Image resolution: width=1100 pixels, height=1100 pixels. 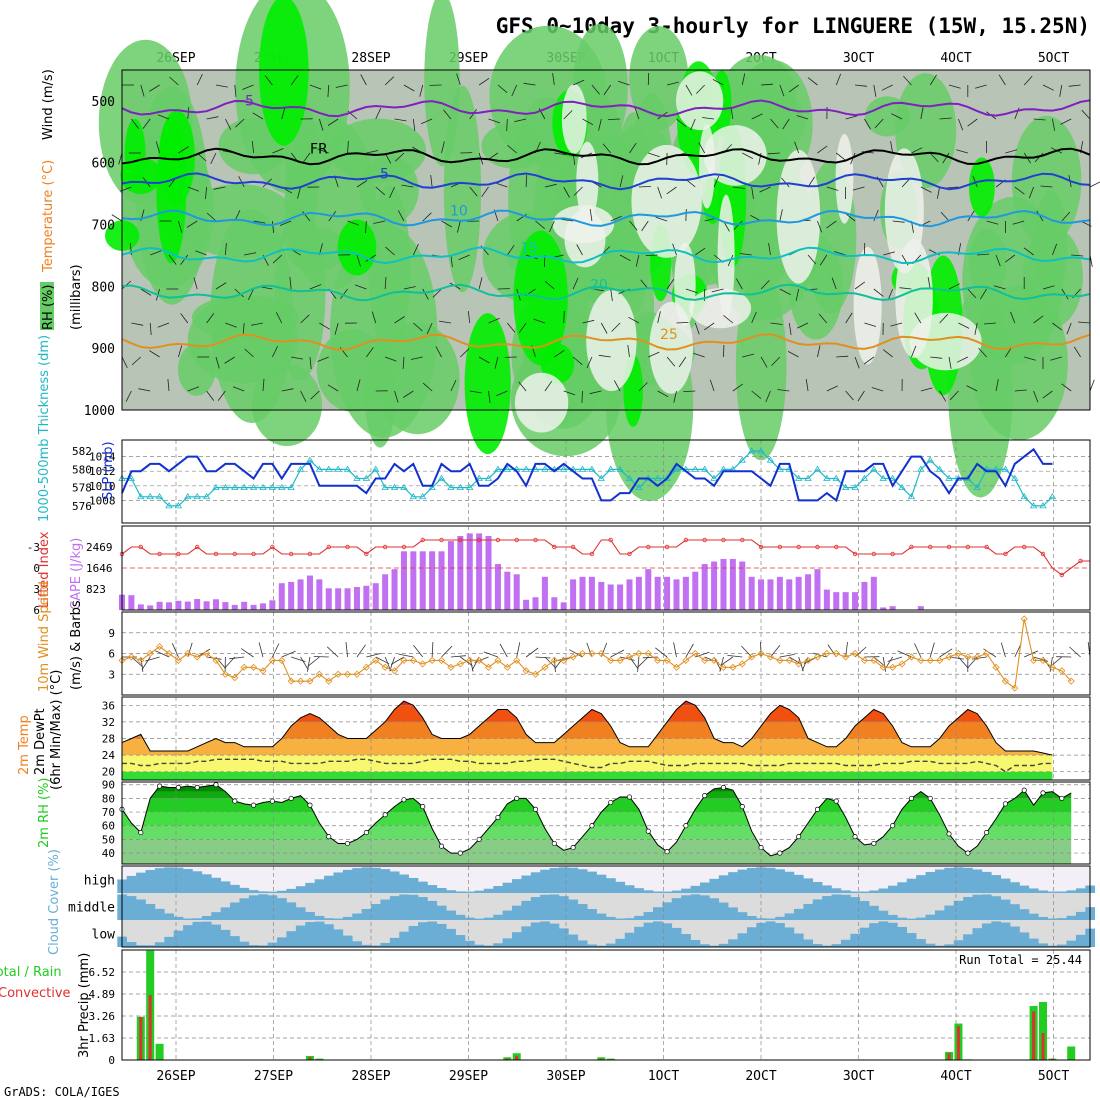 I want to click on precip-tick: 1.63, so click(x=102, y=1038).